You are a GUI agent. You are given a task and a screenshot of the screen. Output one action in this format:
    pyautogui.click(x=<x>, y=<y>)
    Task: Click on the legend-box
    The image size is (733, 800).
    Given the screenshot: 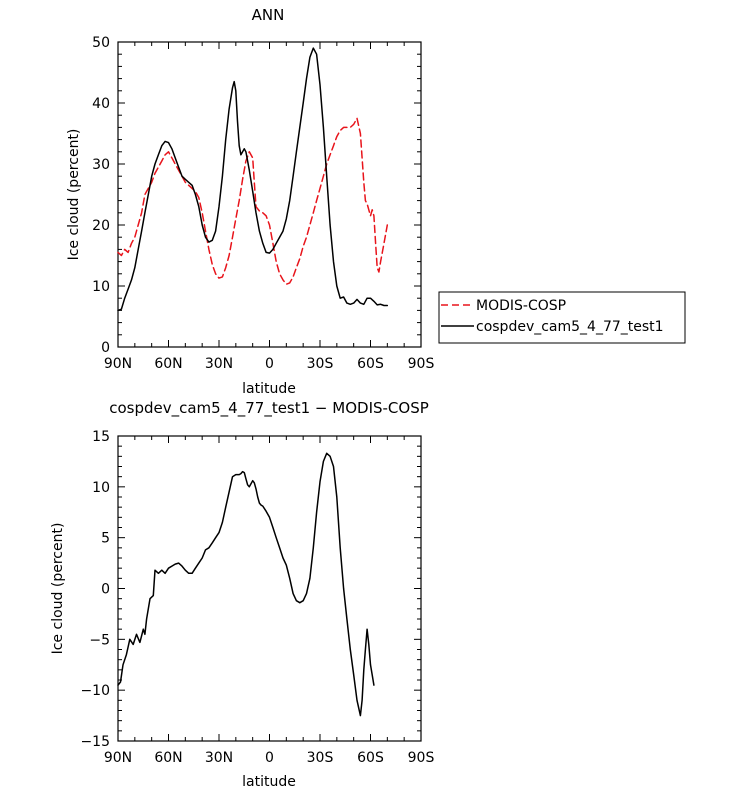 What is the action you would take?
    pyautogui.click(x=562, y=317)
    